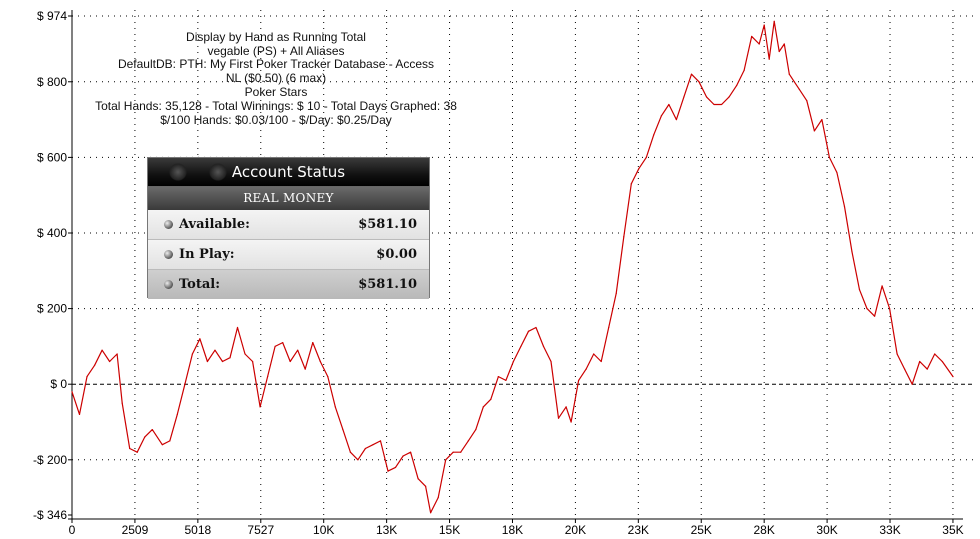 The height and width of the screenshot is (539, 980). I want to click on x-tick-label: 28K, so click(763, 530).